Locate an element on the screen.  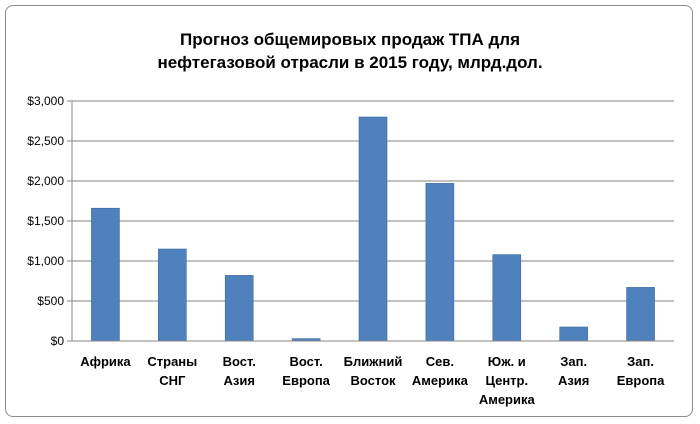
y-tick-label: $2,000 is located at coordinates (45, 181).